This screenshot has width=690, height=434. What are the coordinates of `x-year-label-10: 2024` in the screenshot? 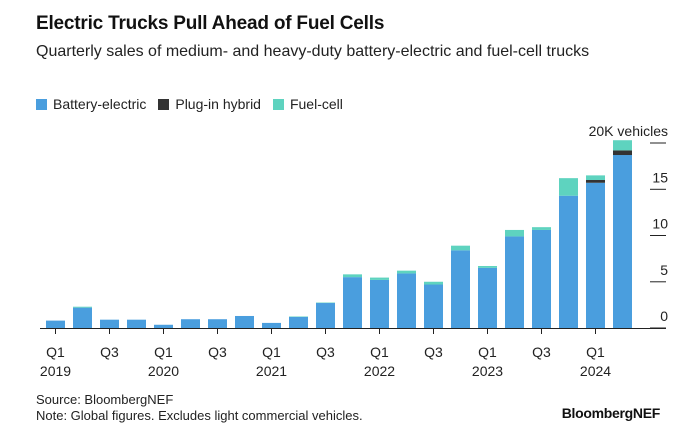 It's located at (595, 371).